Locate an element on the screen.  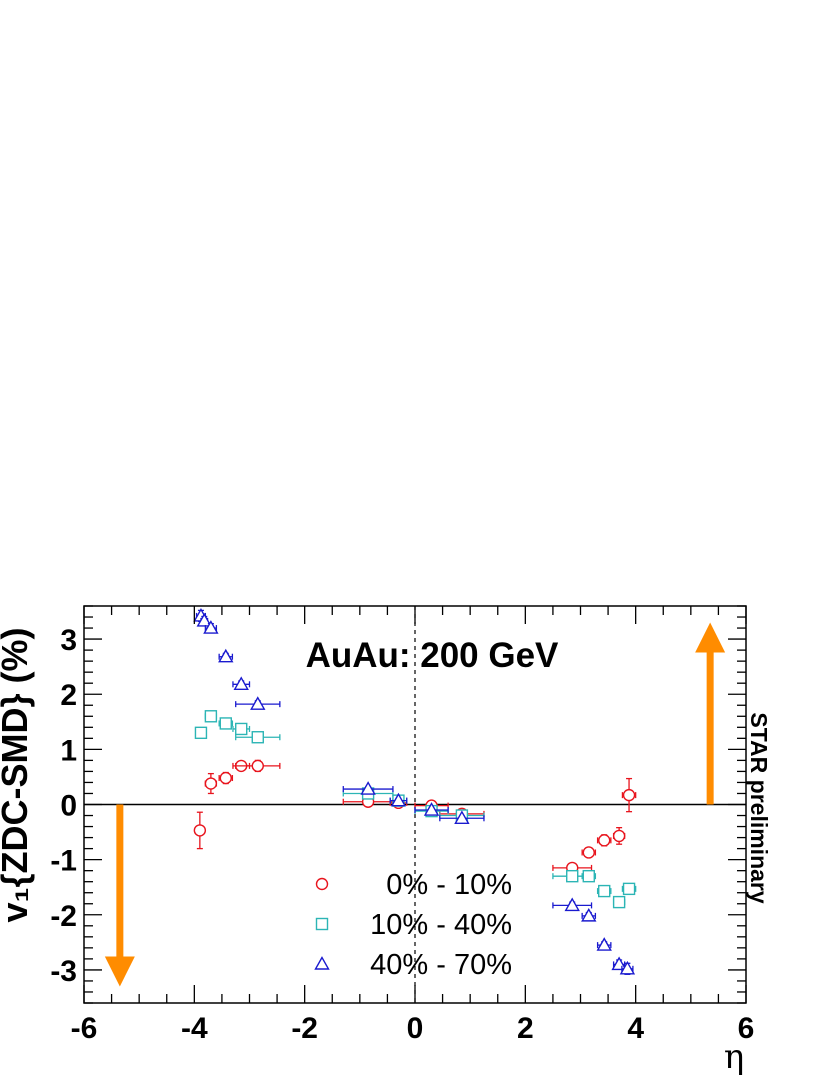
legend-label: 40% - 70% is located at coordinates (441, 965).